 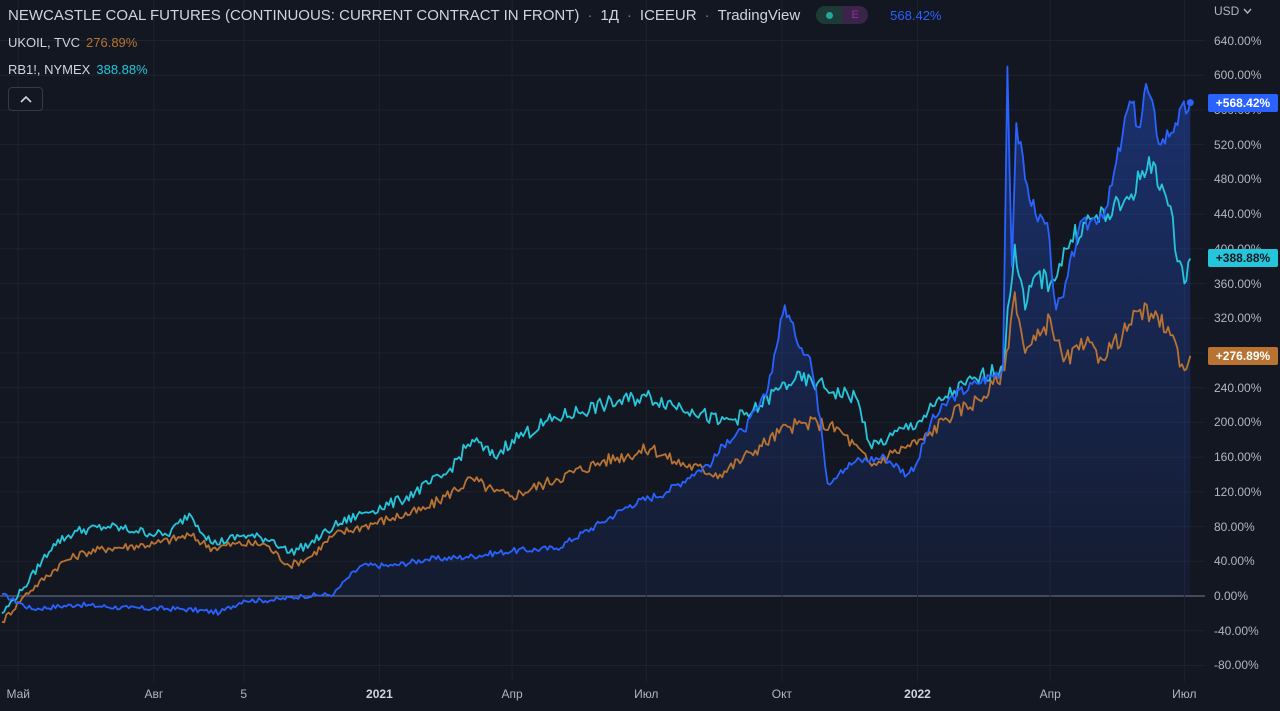 I want to click on y-tick-label: 120.00%, so click(x=1238, y=491).